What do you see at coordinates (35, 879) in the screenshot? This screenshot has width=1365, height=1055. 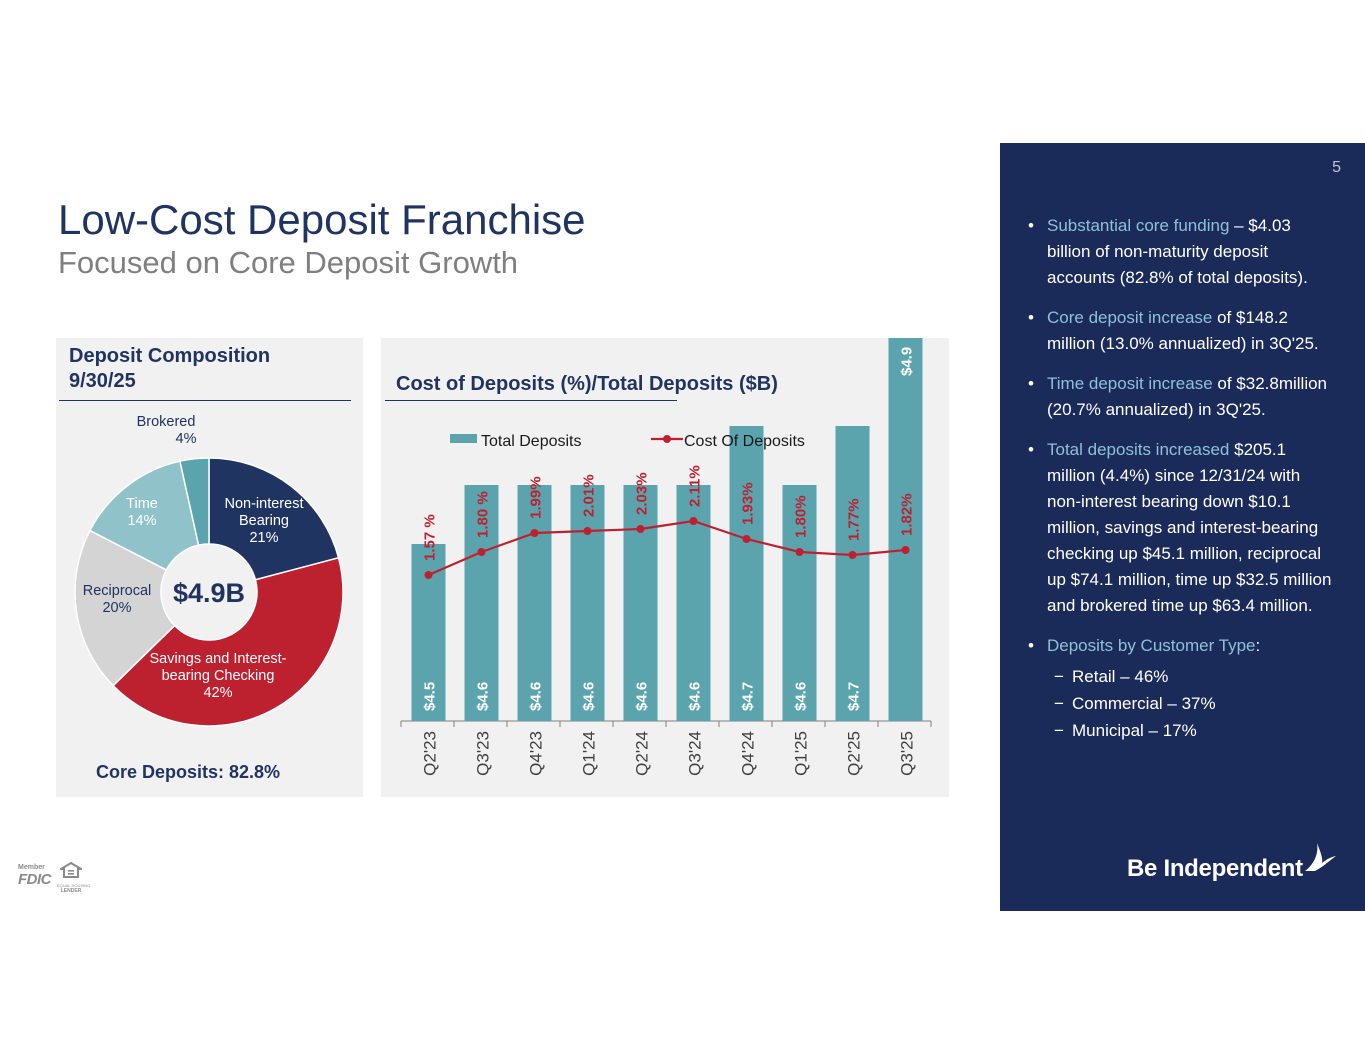 I see `fdic-label: FDIC` at bounding box center [35, 879].